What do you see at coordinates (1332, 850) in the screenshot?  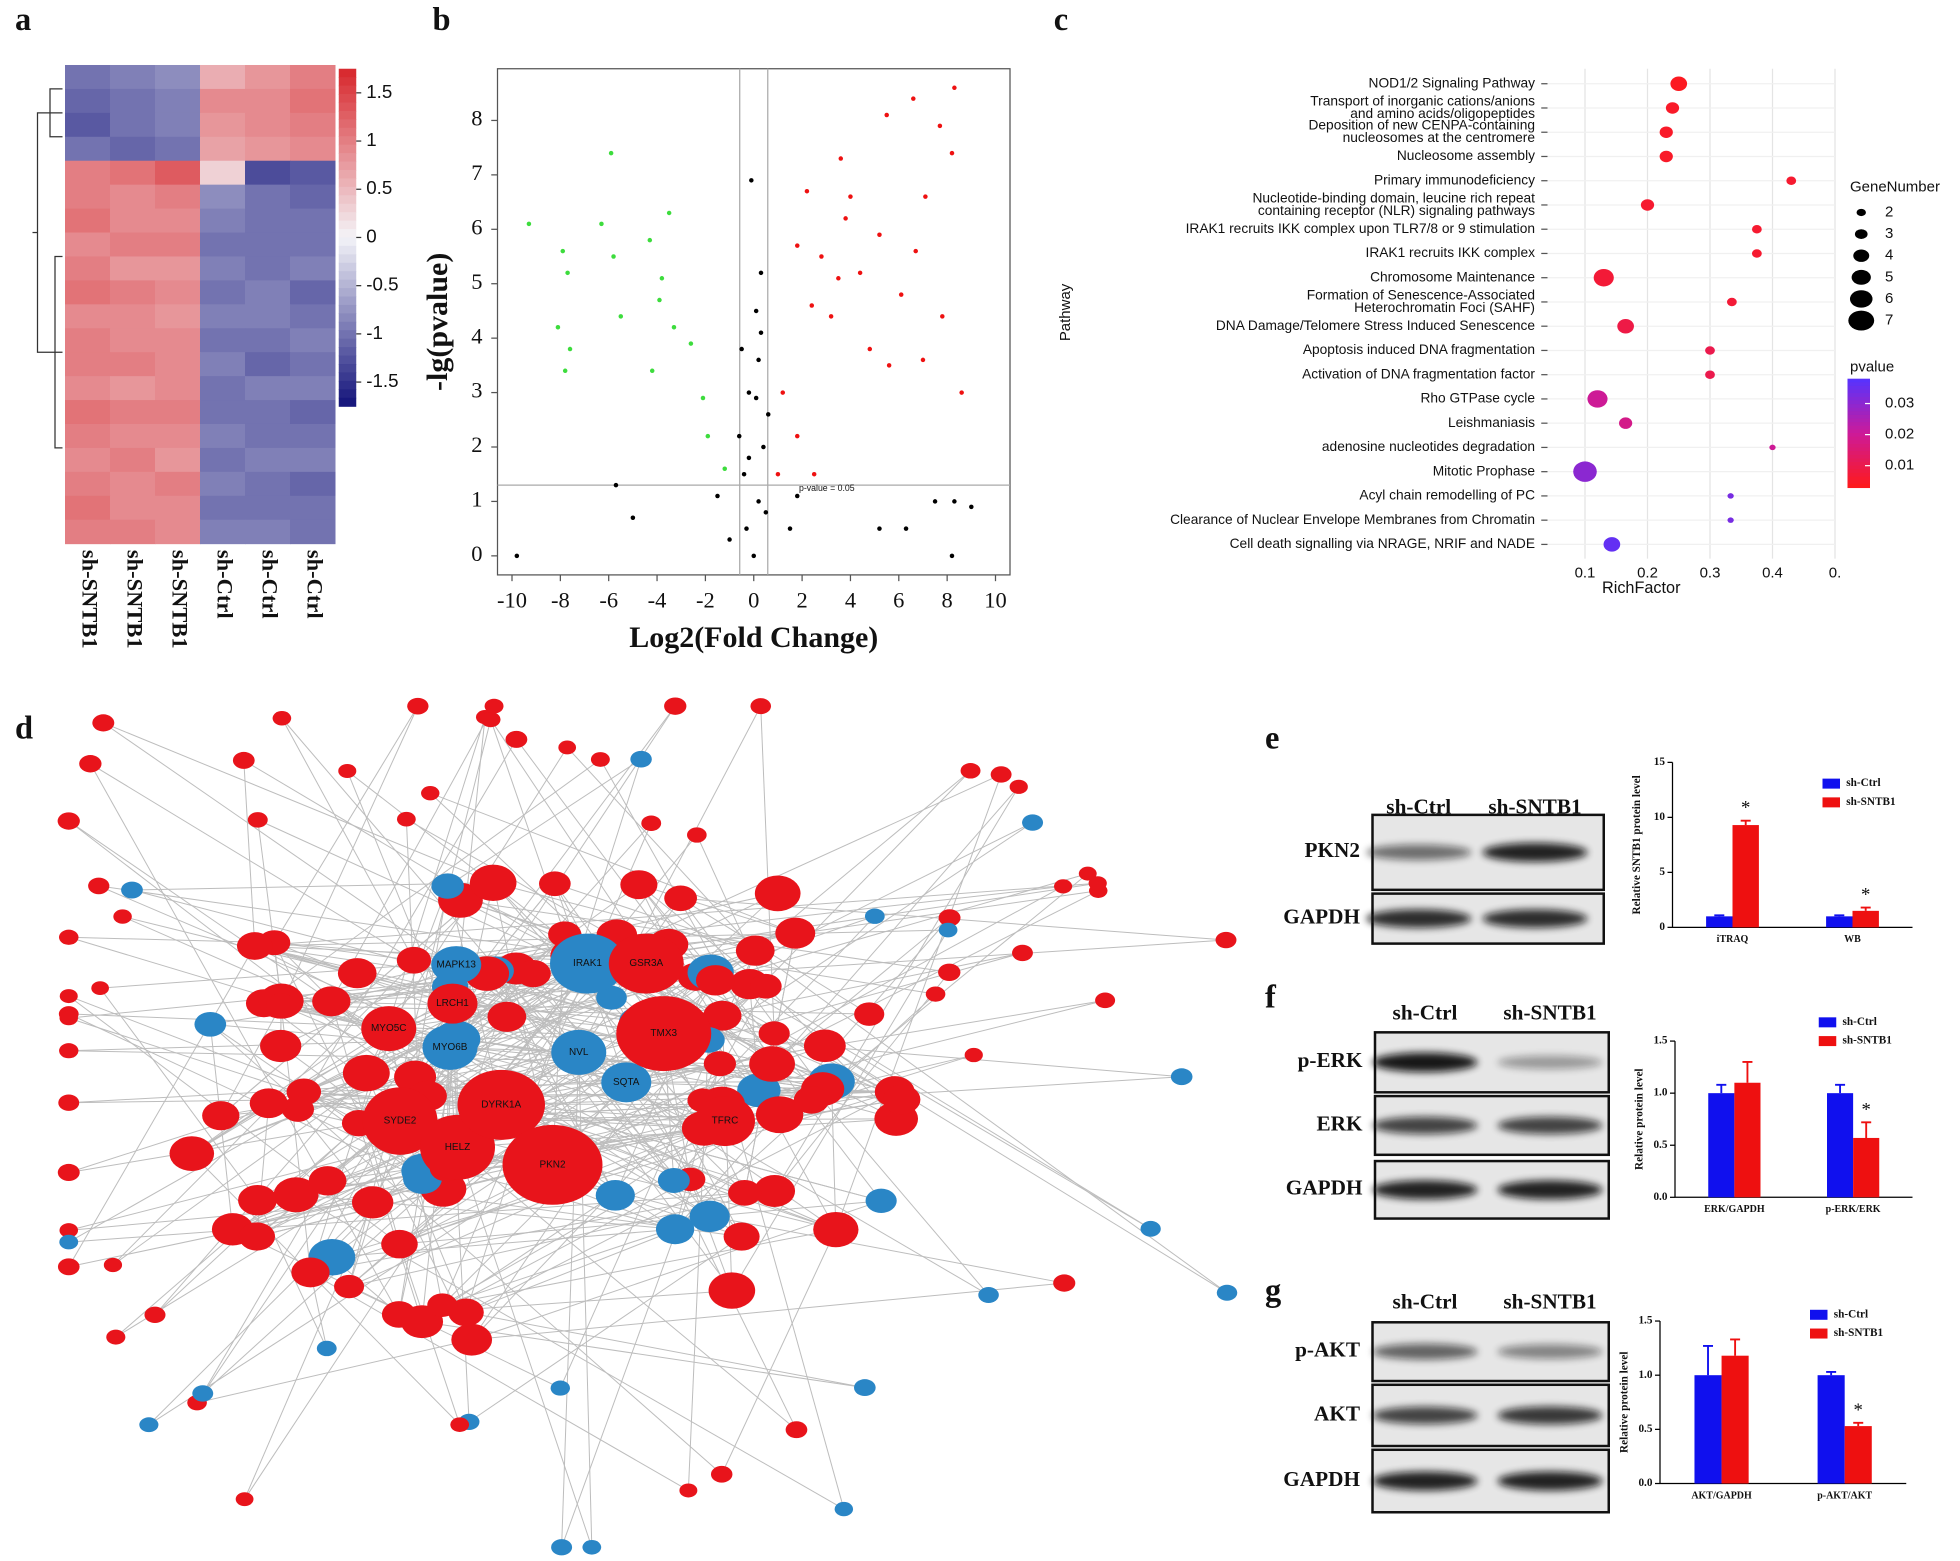 I see `row-label: PKN2` at bounding box center [1332, 850].